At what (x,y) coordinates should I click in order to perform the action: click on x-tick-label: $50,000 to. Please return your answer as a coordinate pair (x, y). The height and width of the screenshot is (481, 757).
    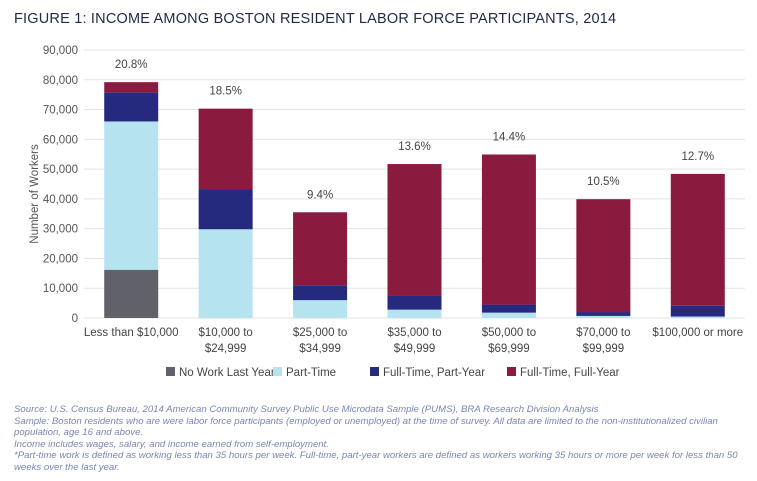
    Looking at the image, I should click on (509, 333).